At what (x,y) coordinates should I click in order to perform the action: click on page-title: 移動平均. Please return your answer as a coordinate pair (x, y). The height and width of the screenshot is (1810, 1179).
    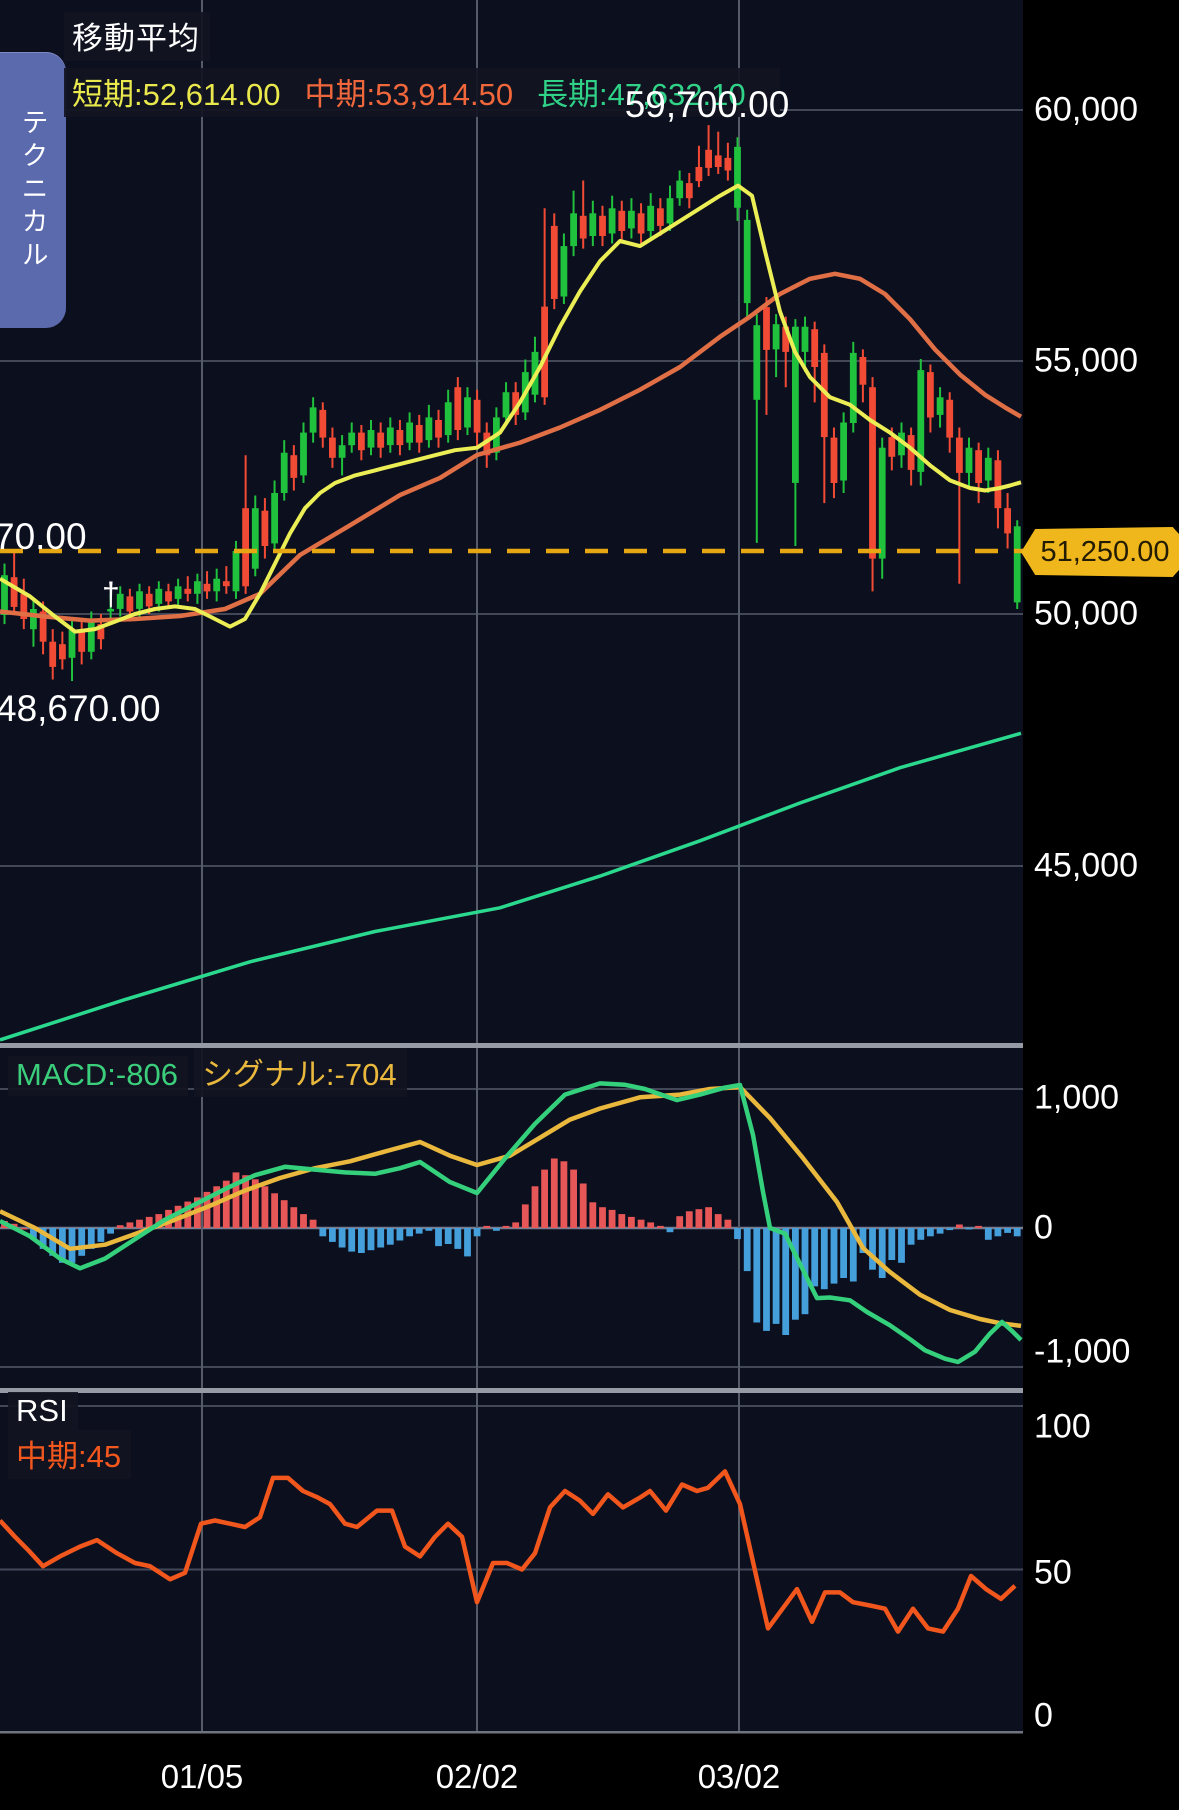
    Looking at the image, I should click on (137, 36).